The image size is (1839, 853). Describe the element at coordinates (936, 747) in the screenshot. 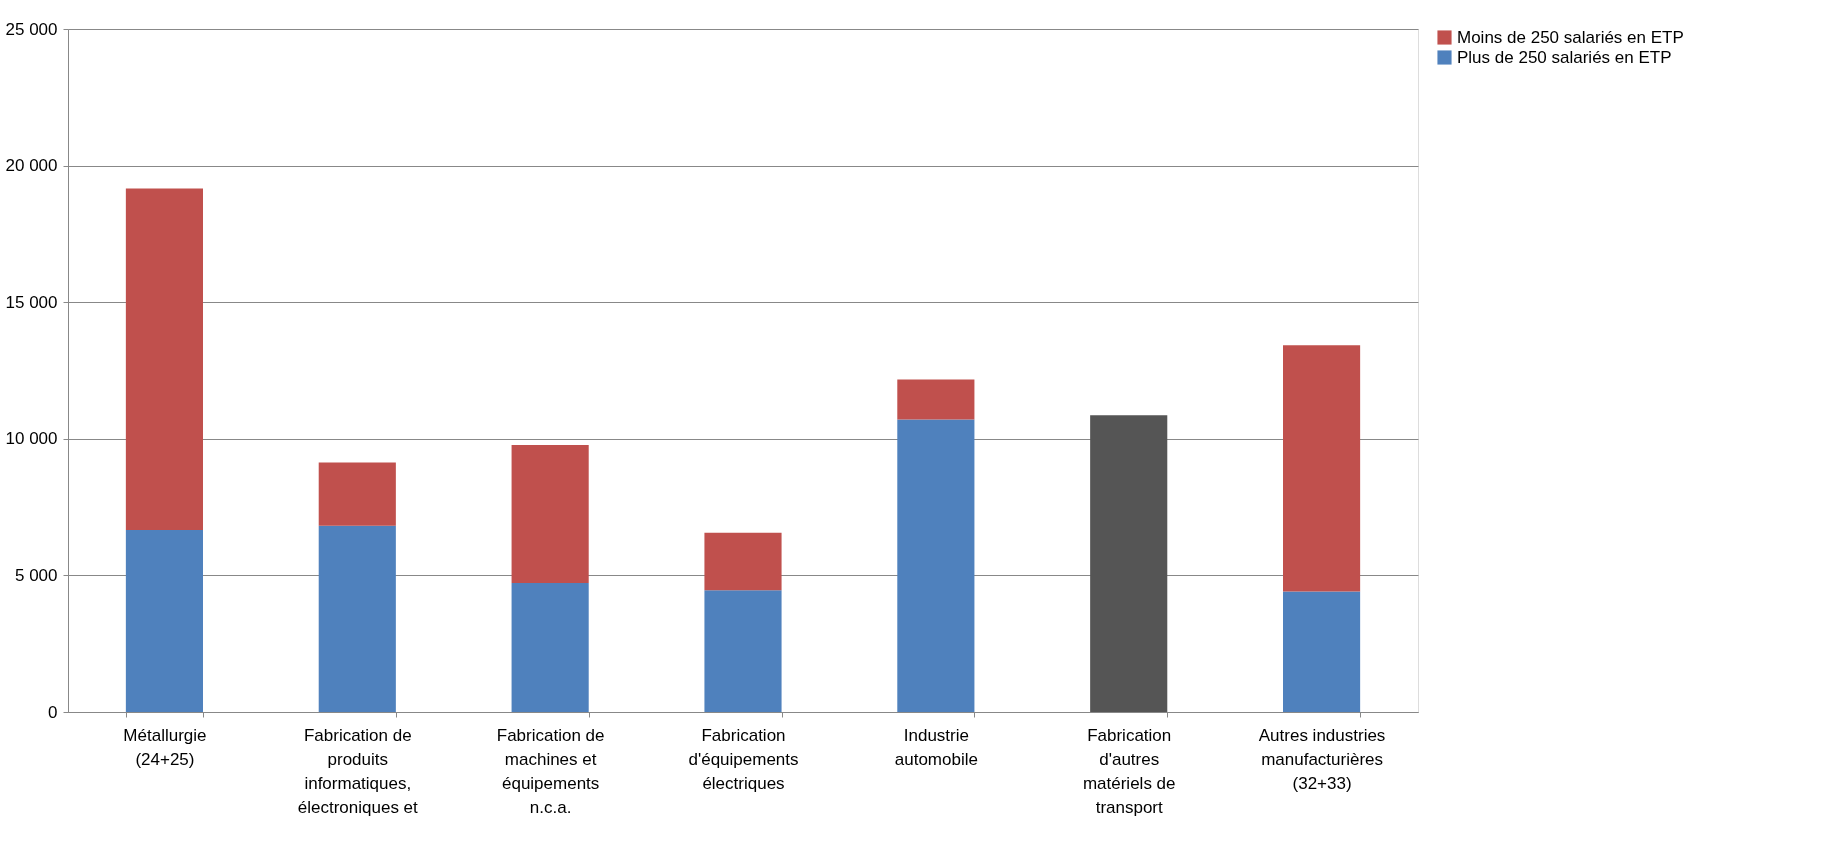

I see `x-tick-label: Industrie automobile` at that location.